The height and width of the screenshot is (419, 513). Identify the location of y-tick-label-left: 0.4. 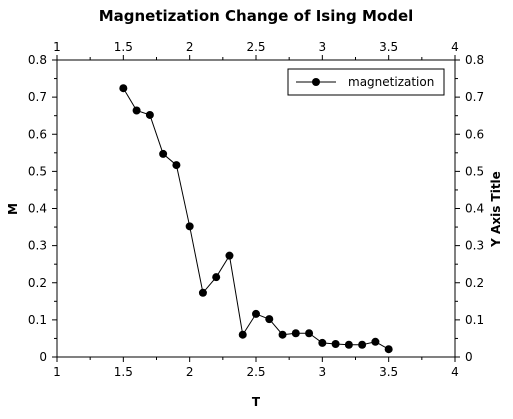
(37, 209).